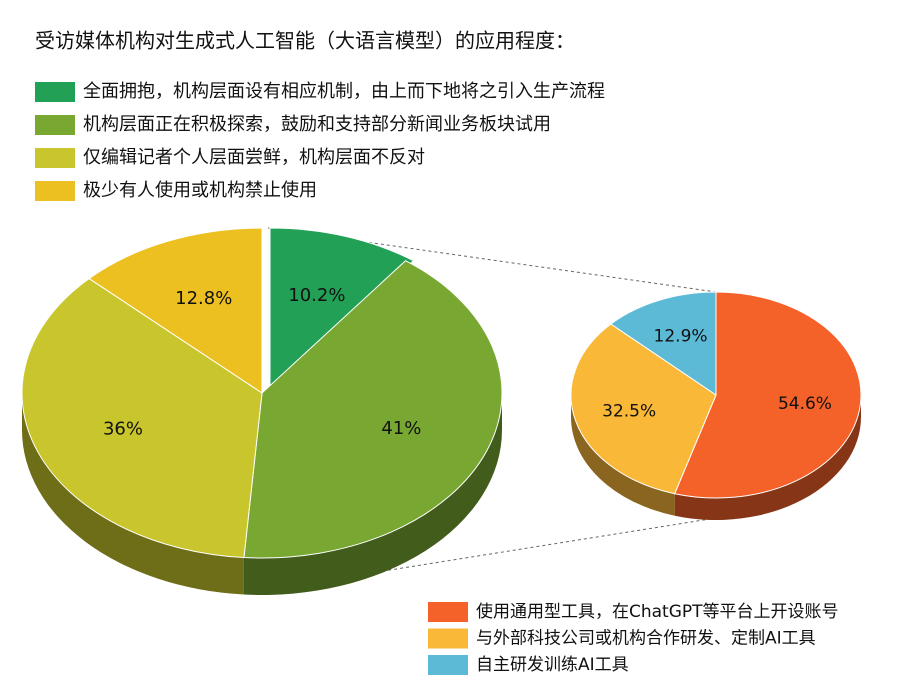 The image size is (901, 684). I want to click on legend-label: 仅编辑记者个人层面尝鲜，机构层面不反对, so click(254, 157).